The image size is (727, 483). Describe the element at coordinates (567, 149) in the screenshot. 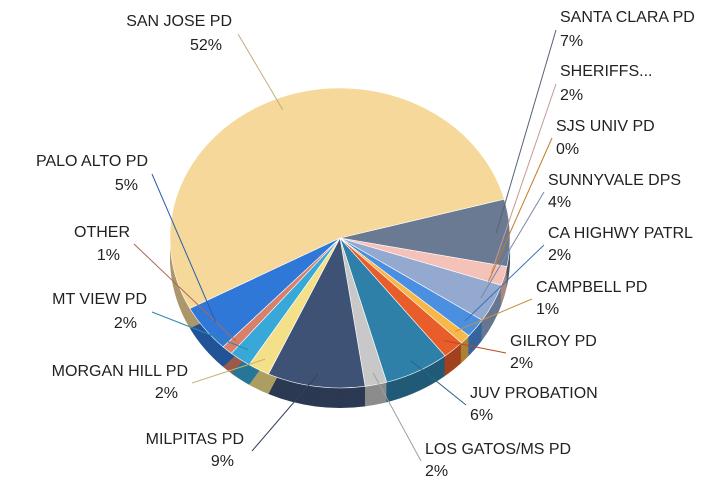

I see `slice-value-label: 0%` at that location.